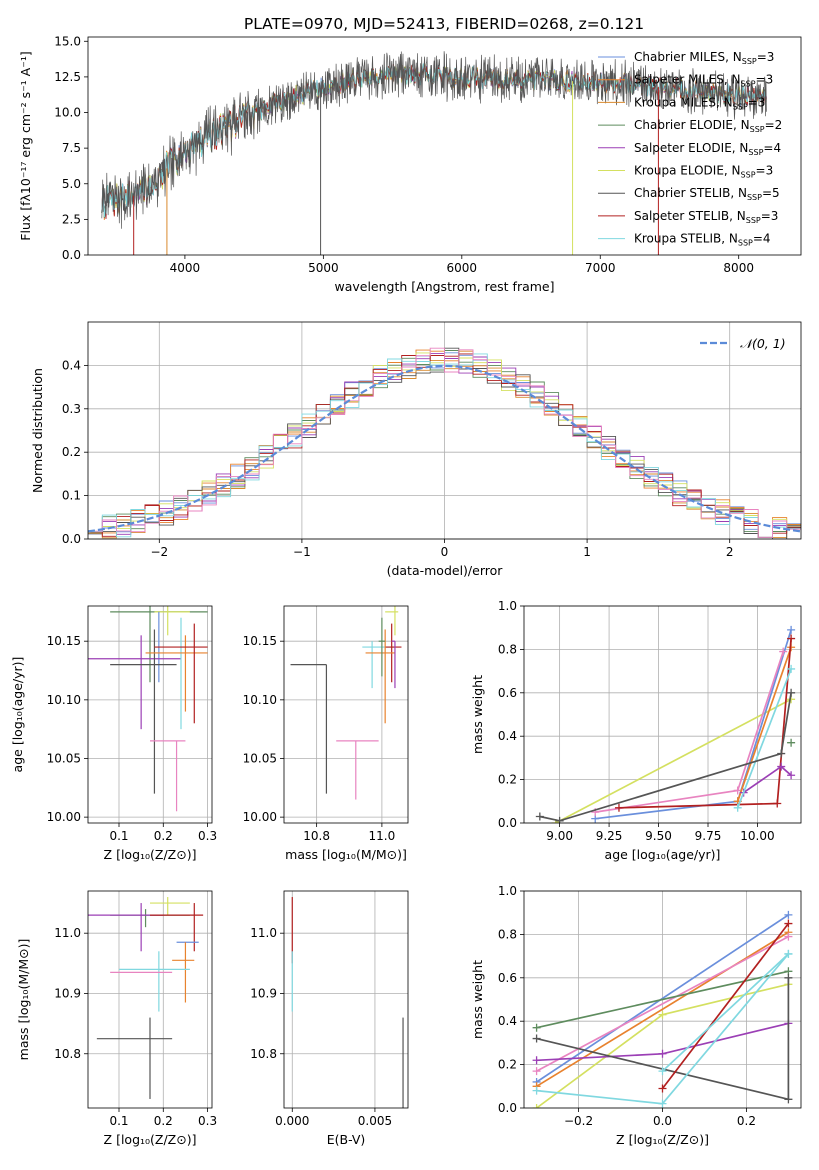 The image size is (819, 1170). What do you see at coordinates (263, 933) in the screenshot?
I see `y-tick-label: 11.0` at bounding box center [263, 933].